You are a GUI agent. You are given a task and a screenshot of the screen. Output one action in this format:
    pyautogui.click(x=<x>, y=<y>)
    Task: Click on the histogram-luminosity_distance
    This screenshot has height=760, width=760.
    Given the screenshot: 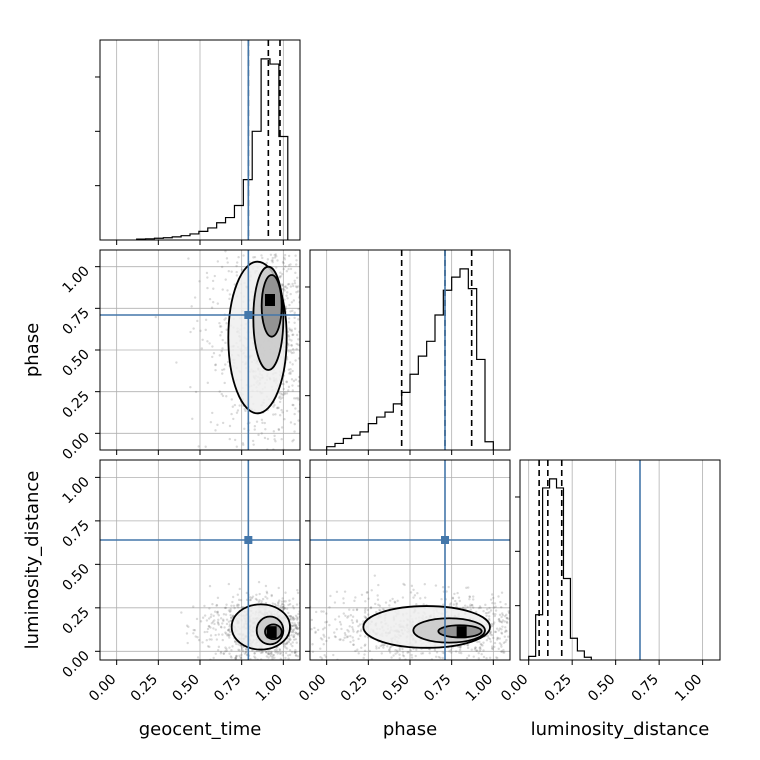 What is the action you would take?
    pyautogui.click(x=560, y=569)
    